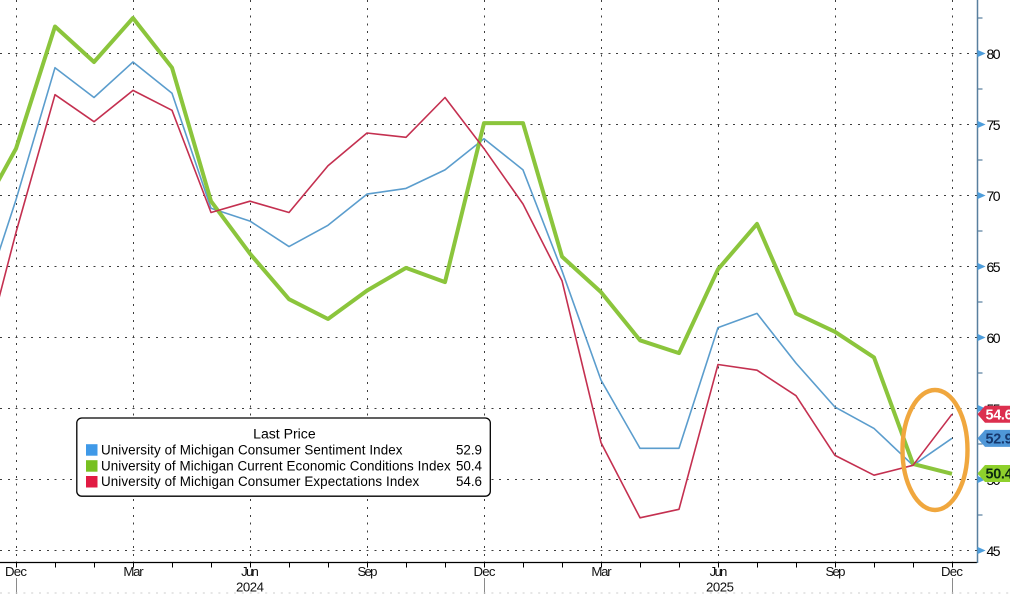 The width and height of the screenshot is (1010, 594). What do you see at coordinates (994, 196) in the screenshot?
I see `svg-text: 70` at bounding box center [994, 196].